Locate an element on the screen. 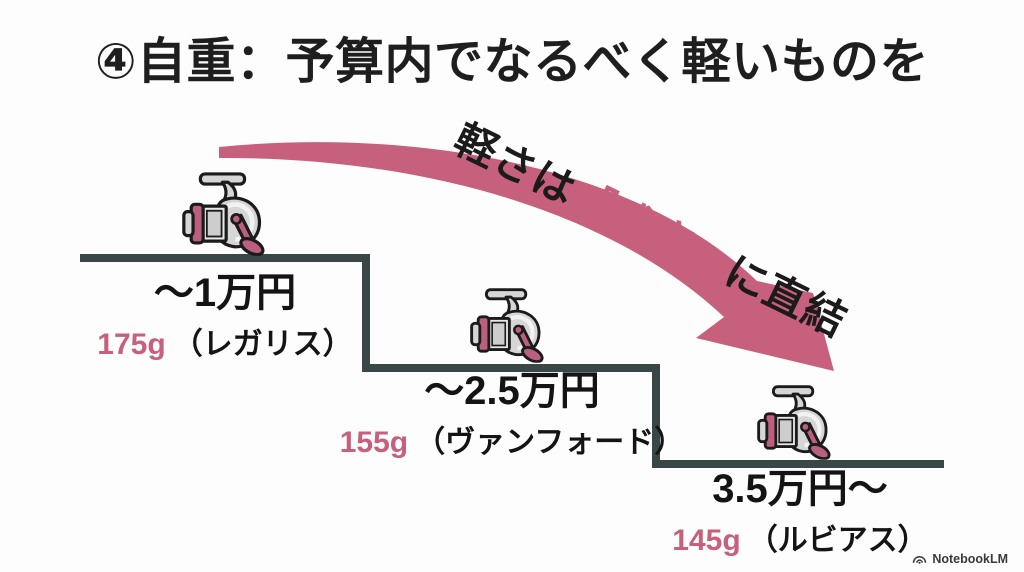 Image resolution: width=1024 pixels, height=572 pixels. step-2-model: （ヴァンフォード） is located at coordinates (550, 442).